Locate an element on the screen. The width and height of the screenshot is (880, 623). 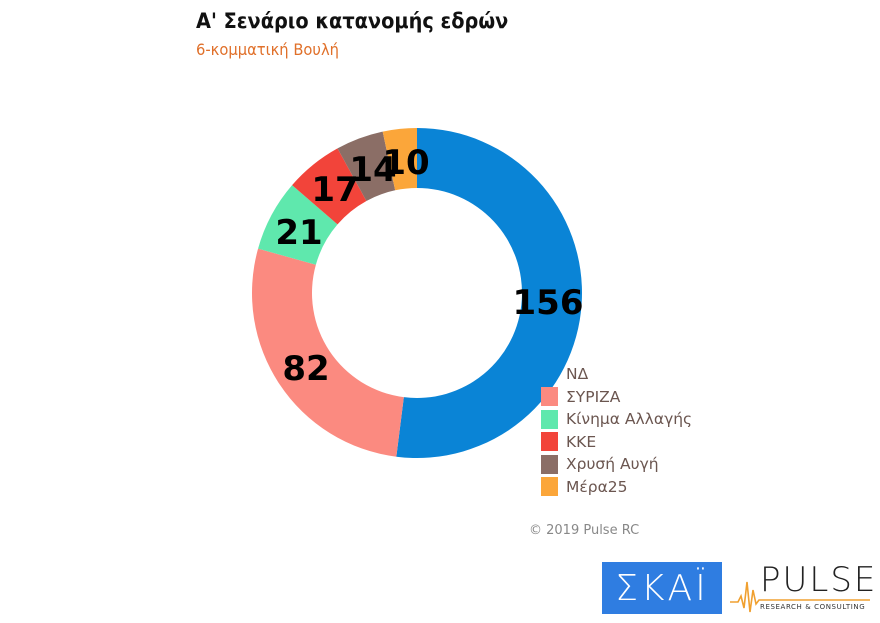
chart-title: Α' Σενάριο κατανομής εδρών is located at coordinates (352, 21).